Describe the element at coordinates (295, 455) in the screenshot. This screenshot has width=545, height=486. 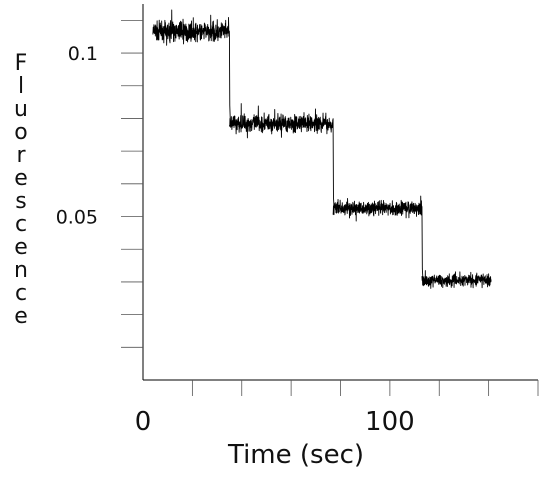
I see `x-axis-title: Time (sec)` at that location.